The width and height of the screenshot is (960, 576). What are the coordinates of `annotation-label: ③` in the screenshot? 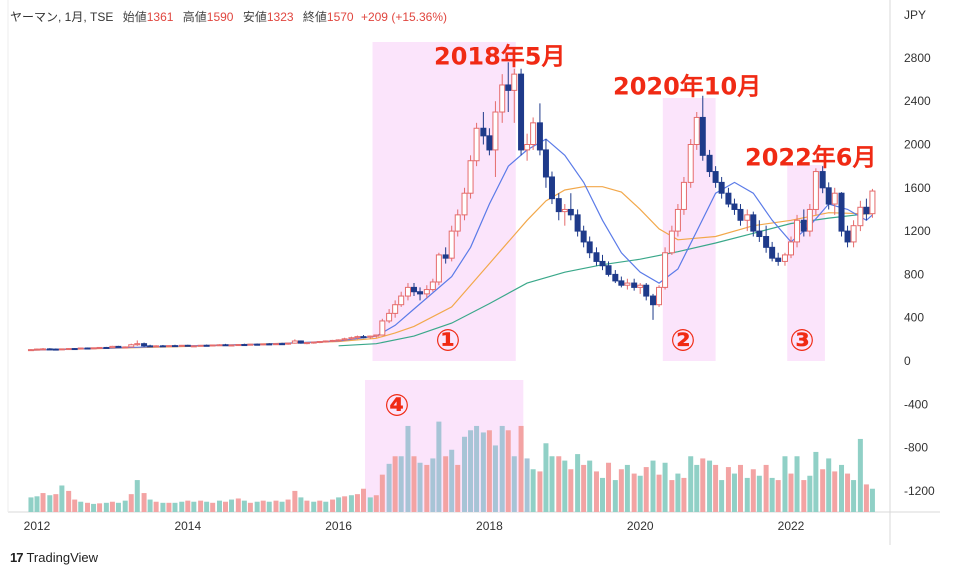 It's located at (801, 341).